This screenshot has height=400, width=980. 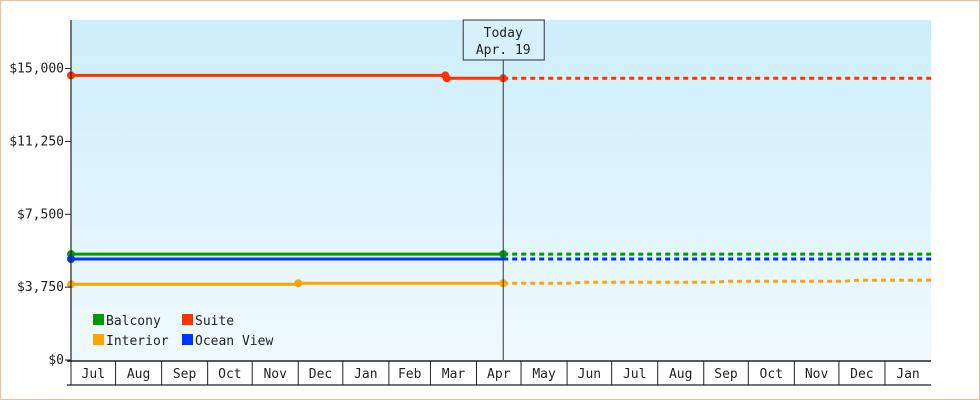 What do you see at coordinates (454, 374) in the screenshot?
I see `month-label: Mar` at bounding box center [454, 374].